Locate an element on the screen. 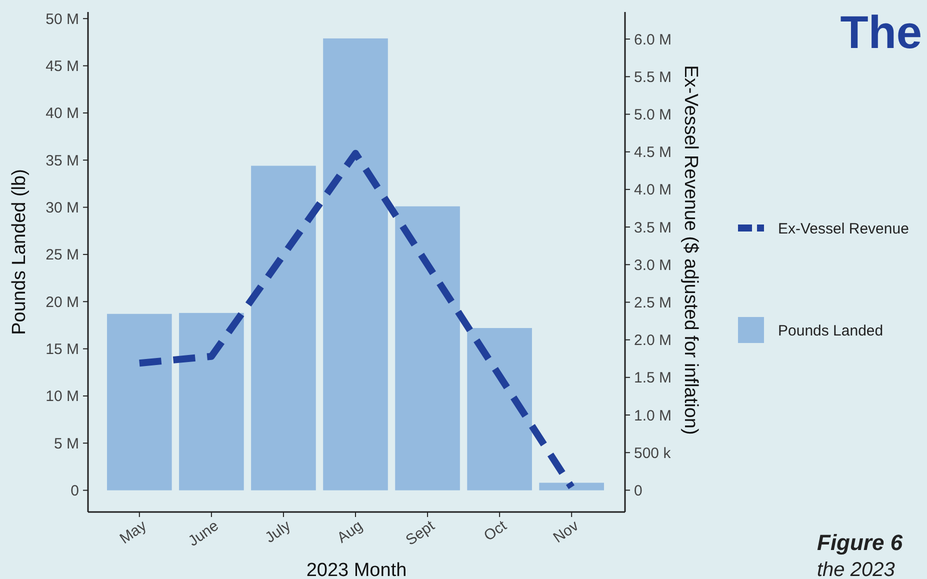  y2-tick-label: 1.5 M is located at coordinates (653, 378).